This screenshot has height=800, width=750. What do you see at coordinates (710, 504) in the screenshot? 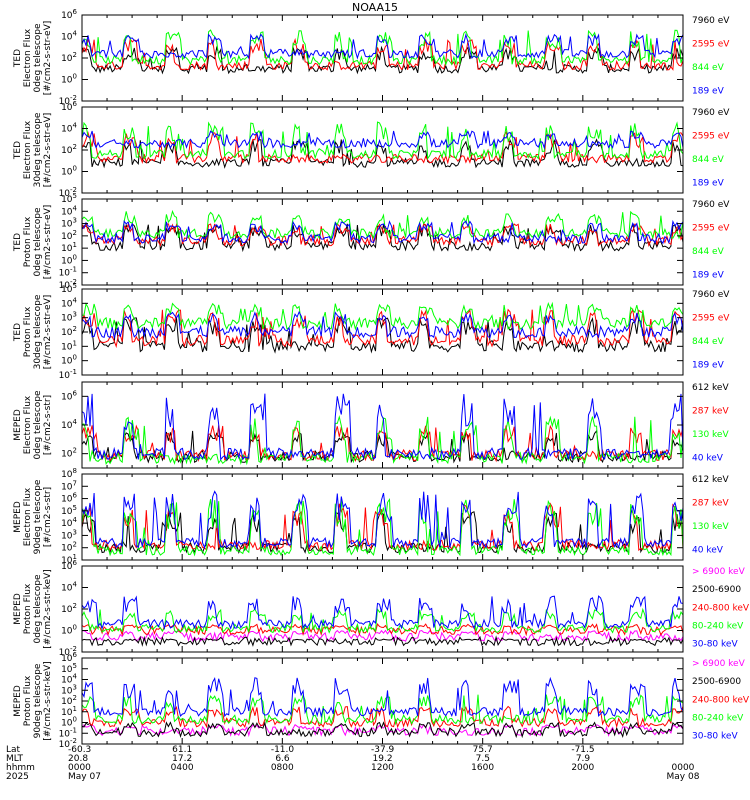
I see `legend-entry: 287 keV` at bounding box center [710, 504].